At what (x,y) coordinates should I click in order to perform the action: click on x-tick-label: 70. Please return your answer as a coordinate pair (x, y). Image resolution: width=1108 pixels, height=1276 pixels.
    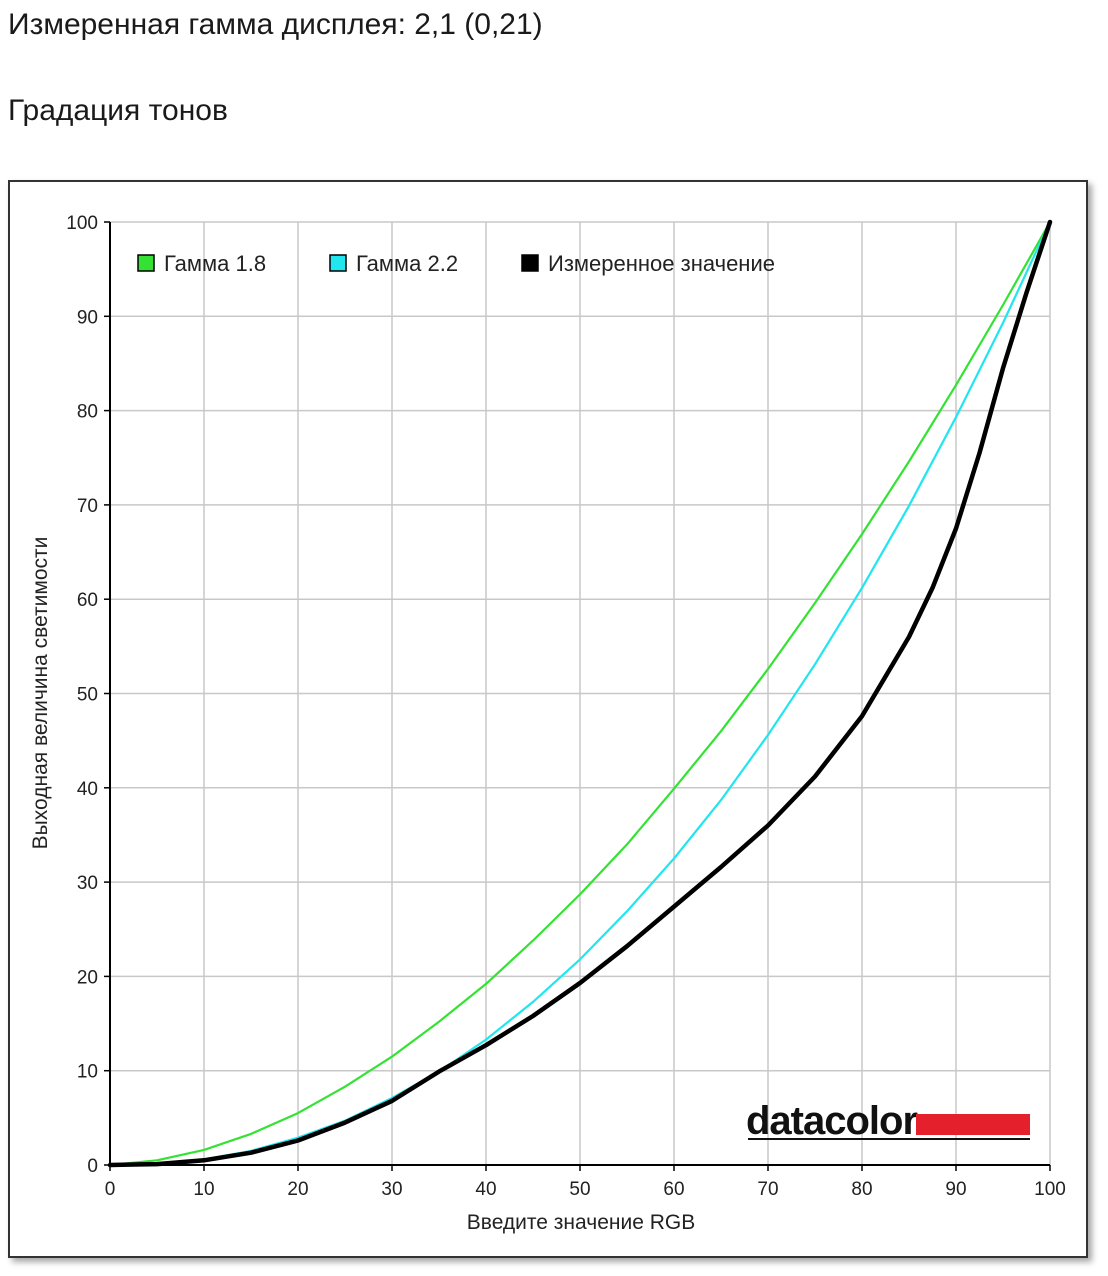
    Looking at the image, I should click on (767, 1189).